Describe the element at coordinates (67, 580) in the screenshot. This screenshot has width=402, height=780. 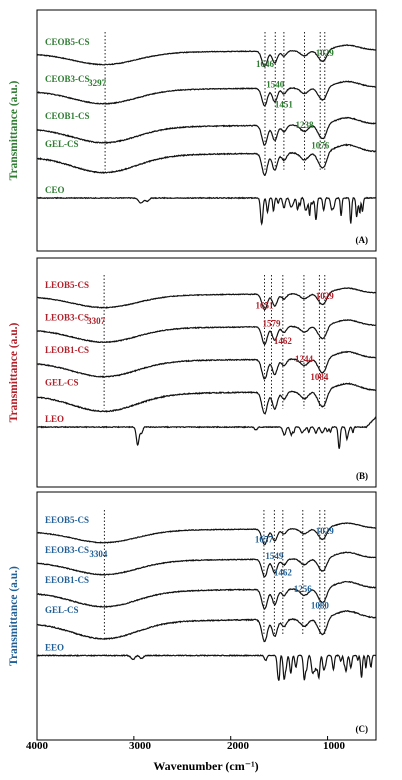
I see `series-label: EEOB1-CS` at that location.